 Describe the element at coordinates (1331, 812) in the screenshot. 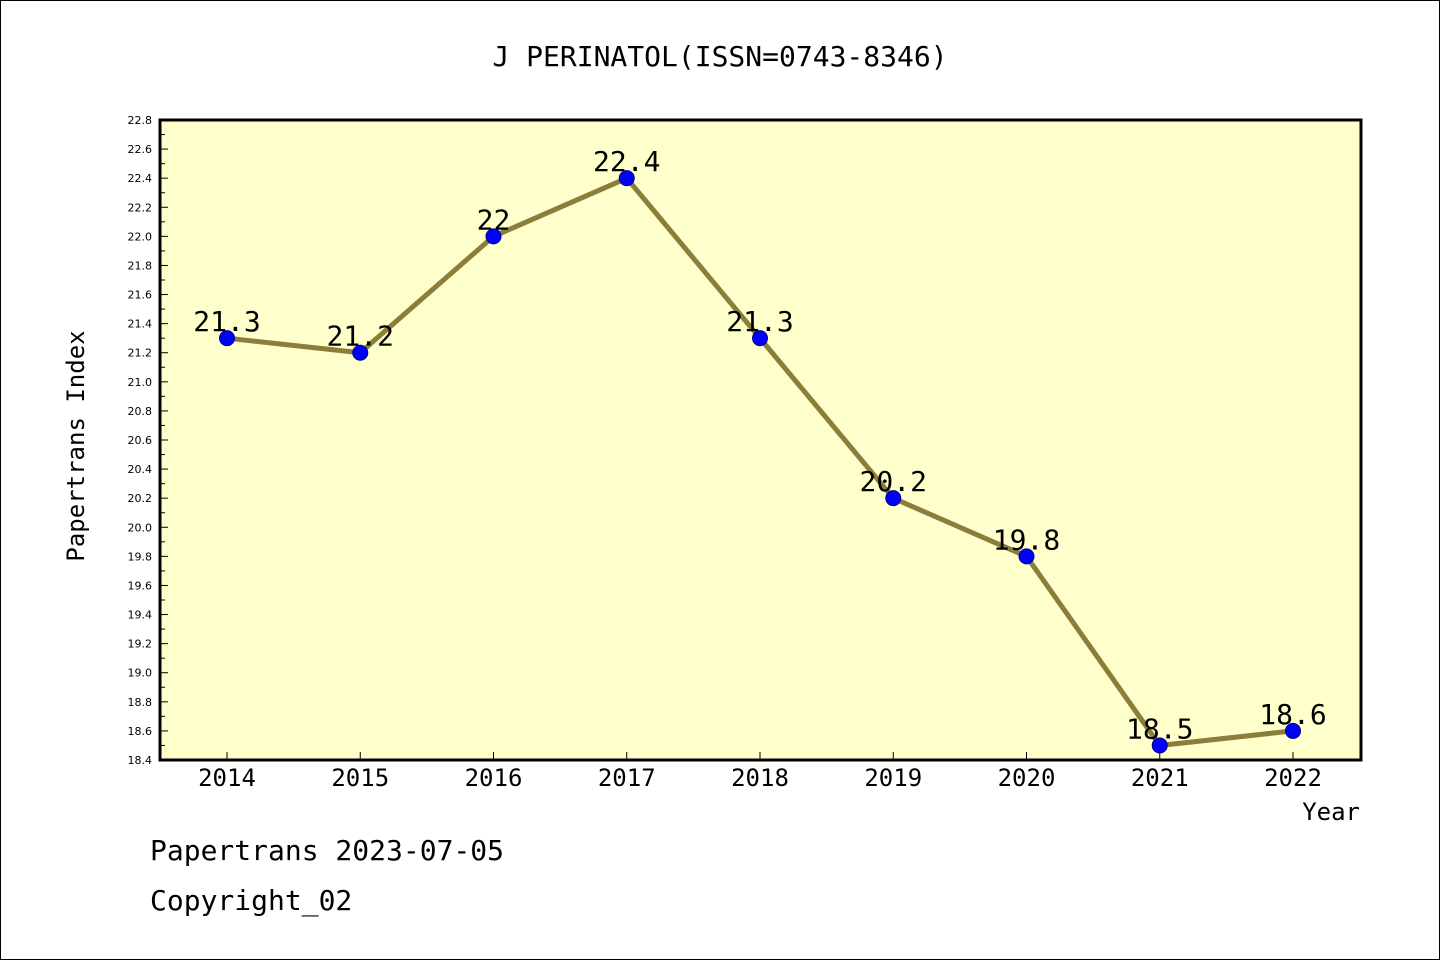

I see `x-axis-label: Year` at that location.